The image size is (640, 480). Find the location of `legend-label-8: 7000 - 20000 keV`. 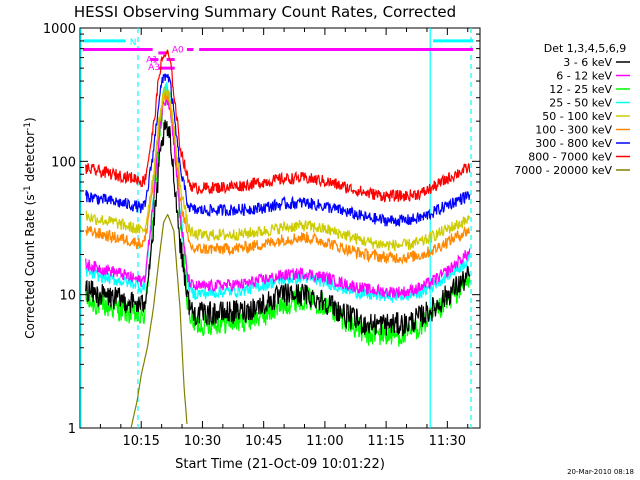

legend-label-8: 7000 - 20000 keV is located at coordinates (563, 170).